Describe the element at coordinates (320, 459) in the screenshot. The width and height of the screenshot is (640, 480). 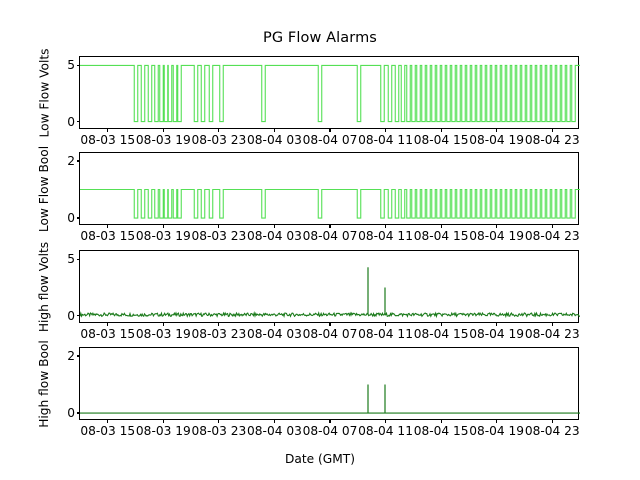
I see `x-axis-label: Date (GMT)` at that location.